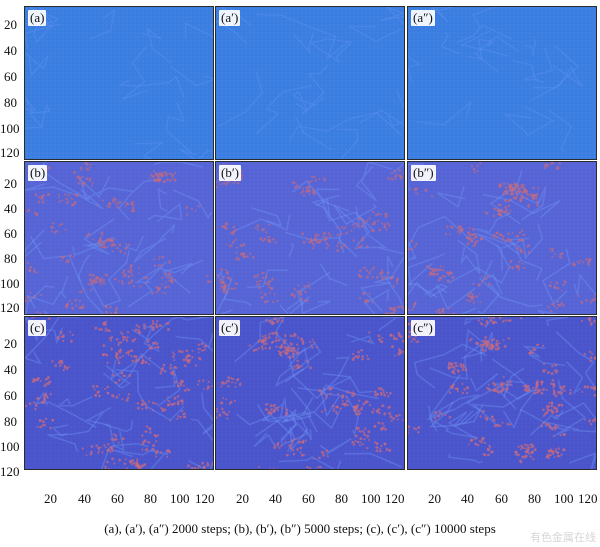 The width and height of the screenshot is (600, 547). I want to click on panel-label: (a′), so click(230, 18).